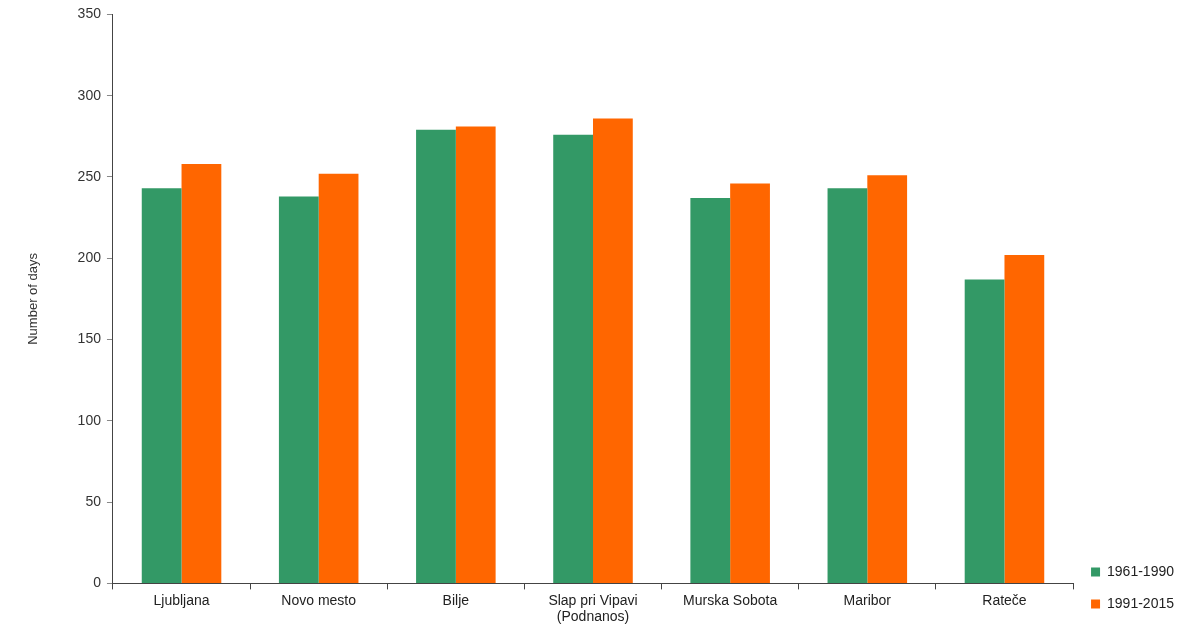 The height and width of the screenshot is (637, 1194). Describe the element at coordinates (1141, 602) in the screenshot. I see `legend-label: 1991-2015` at that location.